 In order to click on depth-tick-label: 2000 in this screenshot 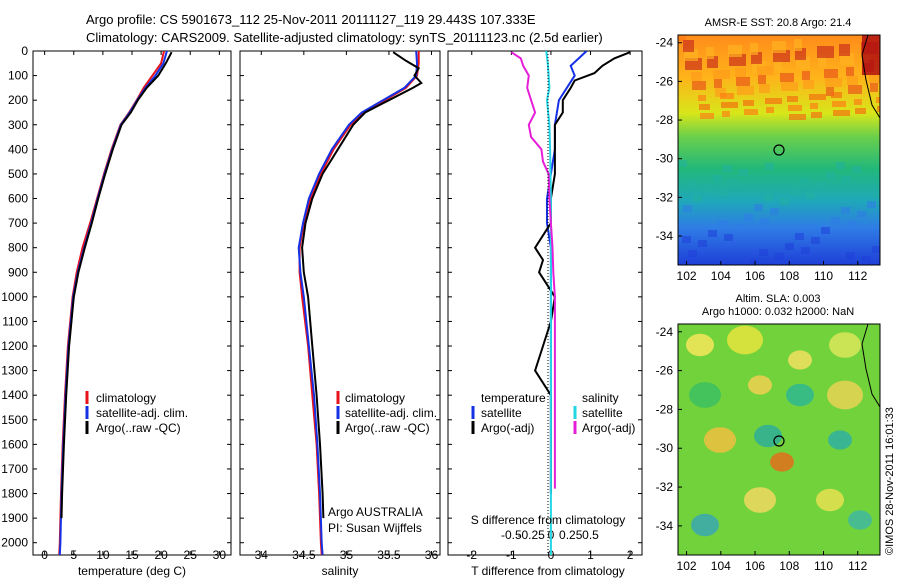, I will do `click(14, 543)`.